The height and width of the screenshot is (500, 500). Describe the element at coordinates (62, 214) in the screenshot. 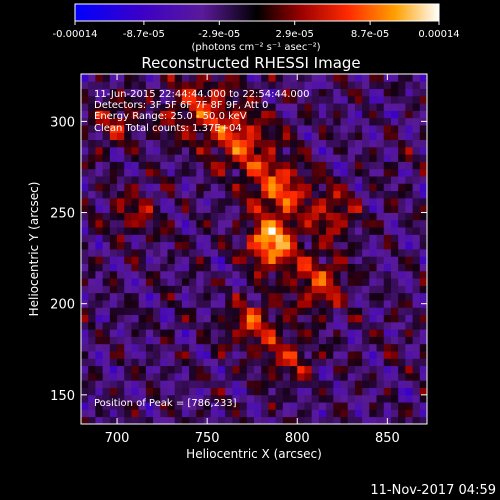

I see `y-tick-label: 250` at that location.